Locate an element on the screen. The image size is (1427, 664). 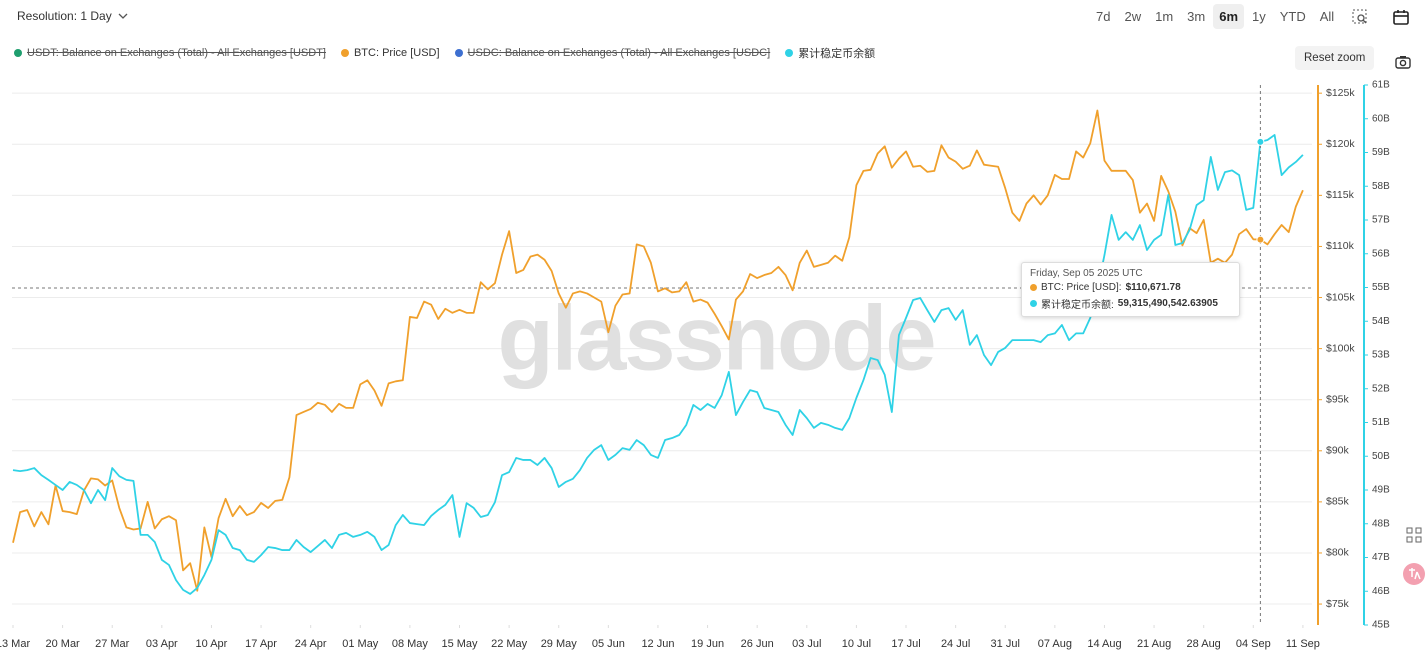
x-tick-label: 19 Jun is located at coordinates (707, 644).